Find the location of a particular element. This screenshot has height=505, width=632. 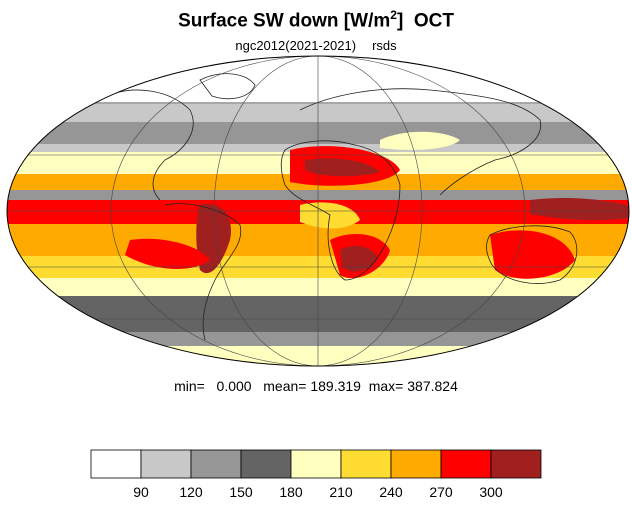

variable-label: rsds is located at coordinates (384, 45).